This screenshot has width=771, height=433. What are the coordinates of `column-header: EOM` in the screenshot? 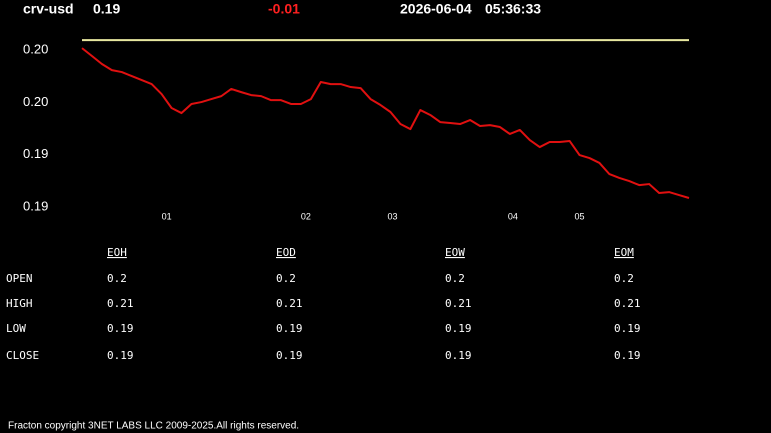 It's located at (624, 252).